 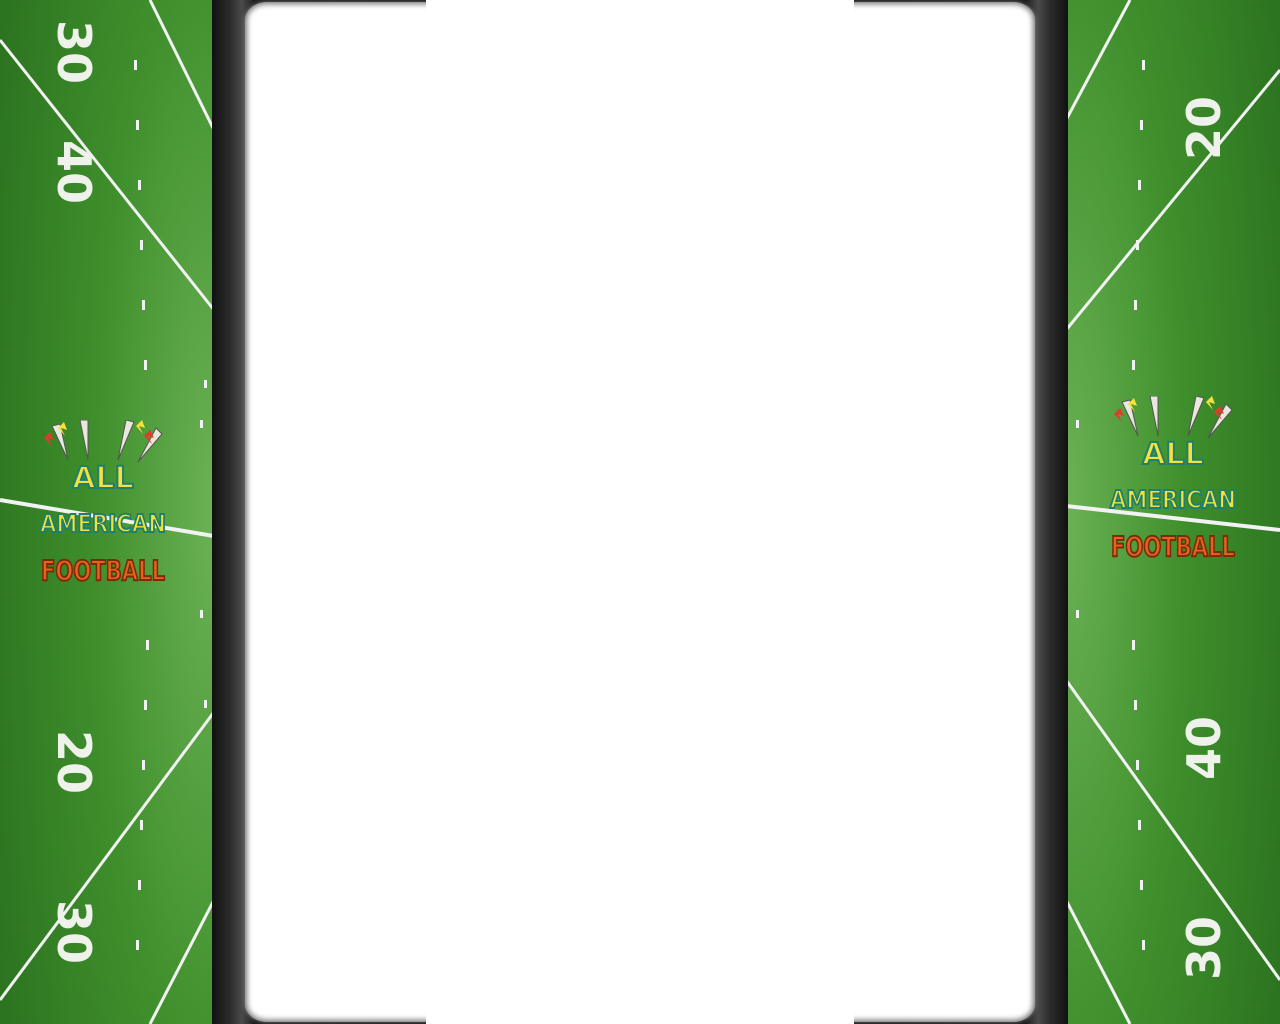 What do you see at coordinates (74, 52) in the screenshot?
I see `left-yard-number-top: 30` at bounding box center [74, 52].